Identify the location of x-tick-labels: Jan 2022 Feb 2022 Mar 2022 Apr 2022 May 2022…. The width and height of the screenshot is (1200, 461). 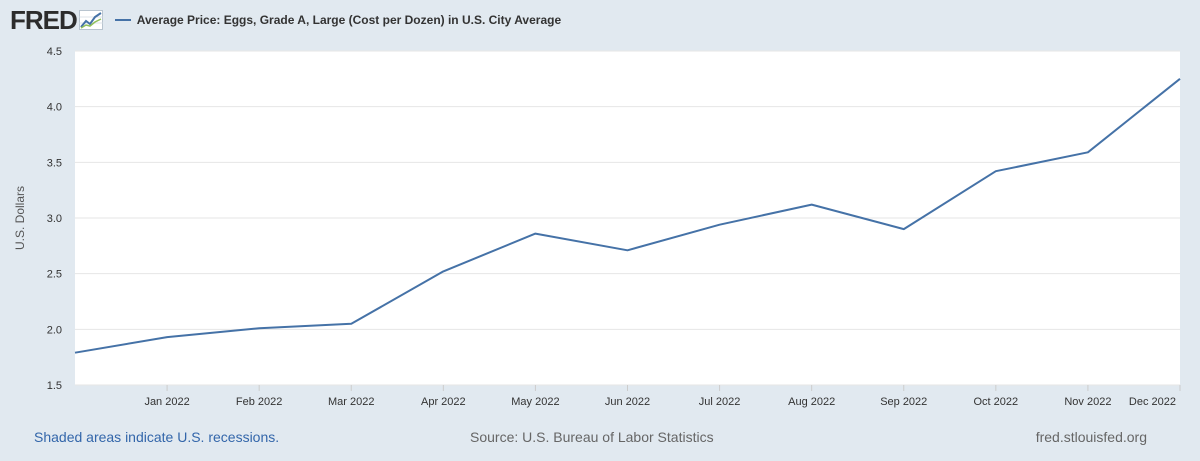
(662, 396).